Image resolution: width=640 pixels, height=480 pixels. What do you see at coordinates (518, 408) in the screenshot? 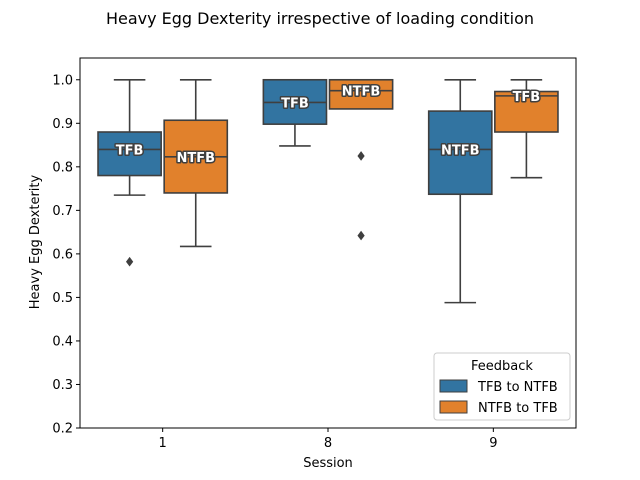
I see `legend-entry-label: NTFB to TFB` at bounding box center [518, 408].